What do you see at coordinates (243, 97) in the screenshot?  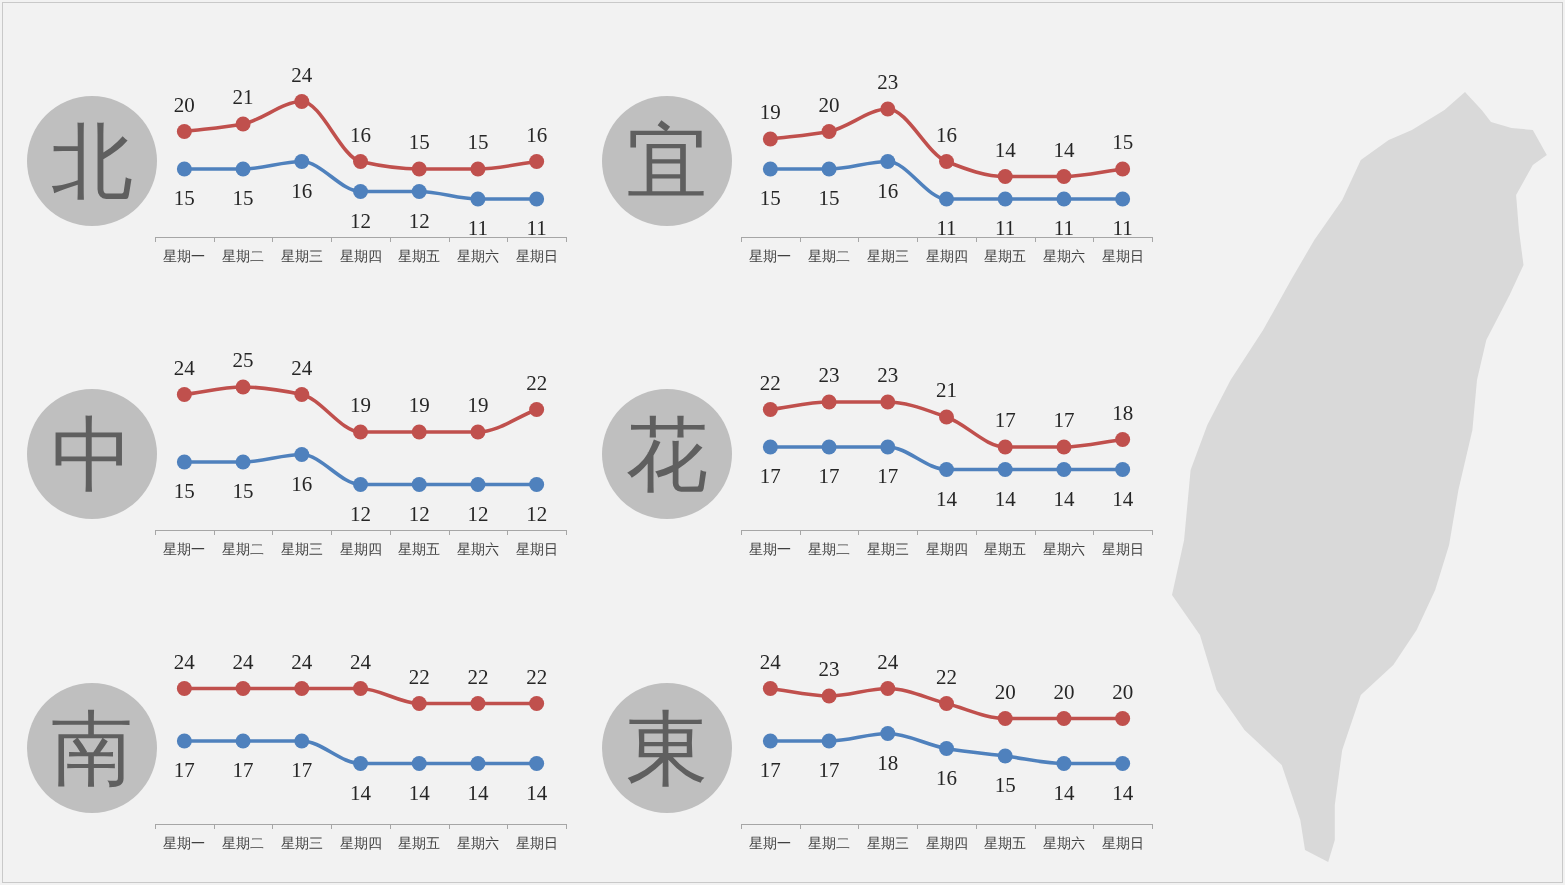 I see `data-label: 21` at bounding box center [243, 97].